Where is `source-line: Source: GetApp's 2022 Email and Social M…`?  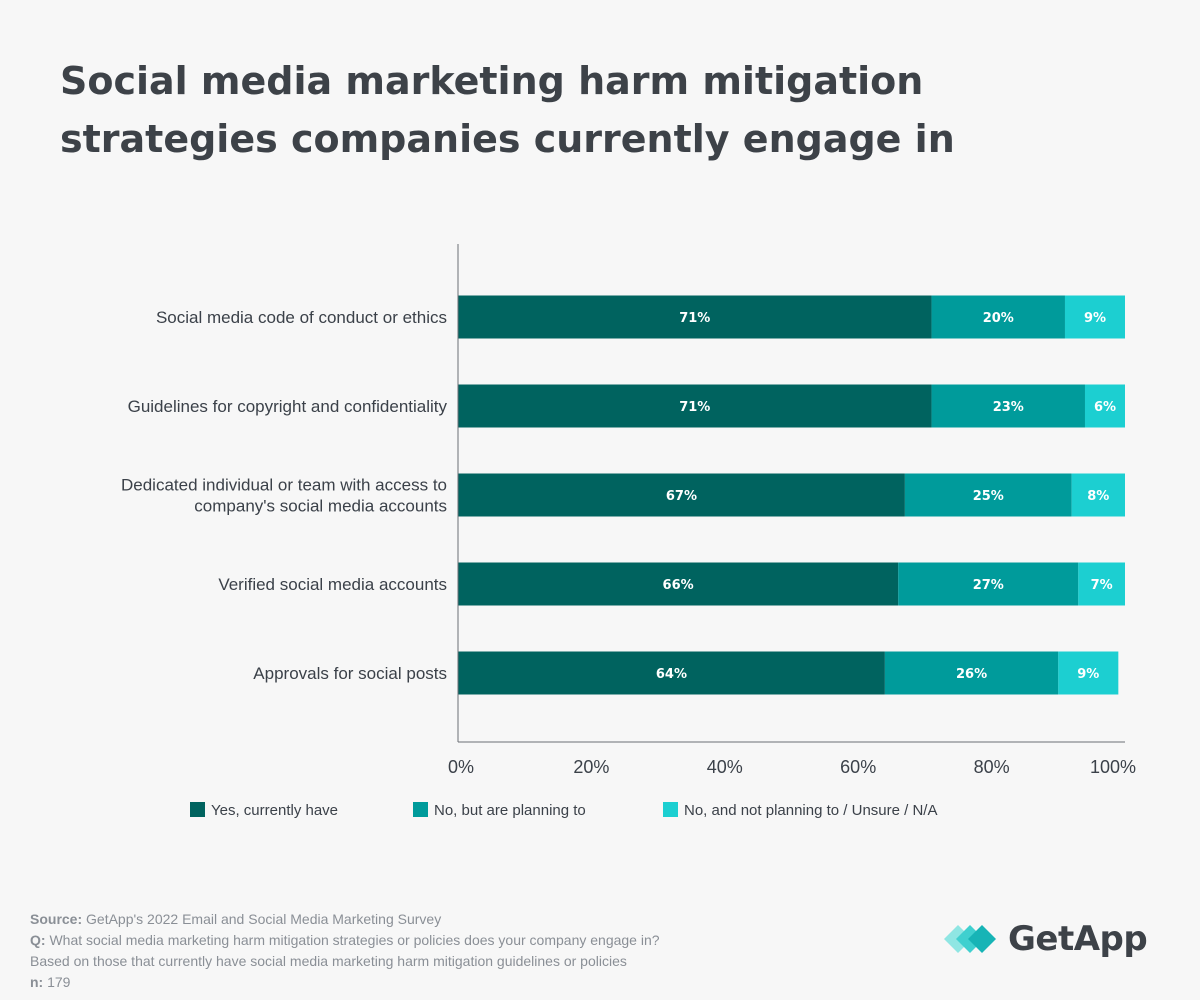
source-line: Source: GetApp's 2022 Email and Social M… is located at coordinates (470, 919).